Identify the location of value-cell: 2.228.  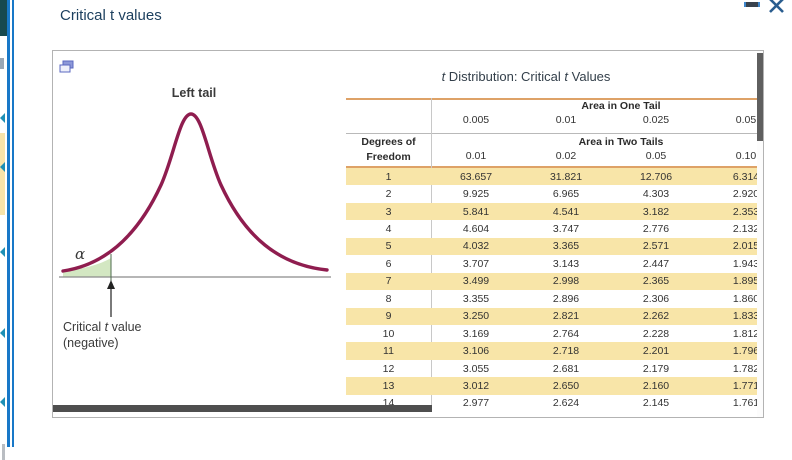
(656, 333).